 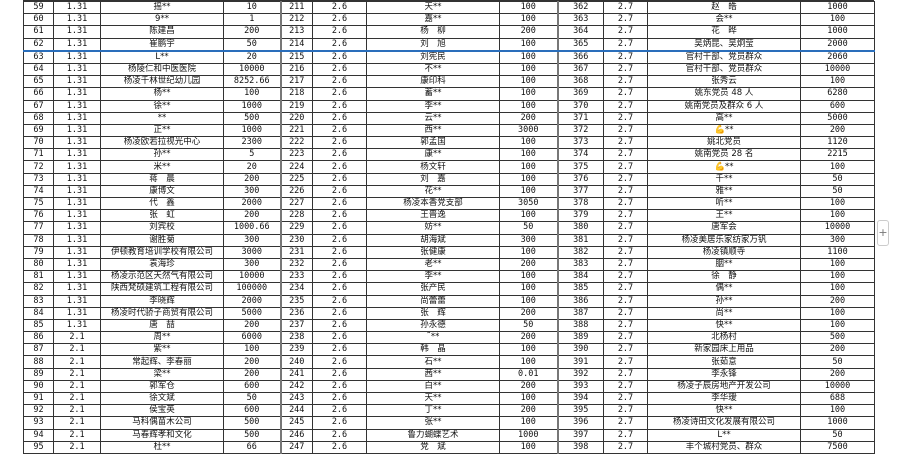 I want to click on row-number-cell: 95, so click(x=38, y=447).